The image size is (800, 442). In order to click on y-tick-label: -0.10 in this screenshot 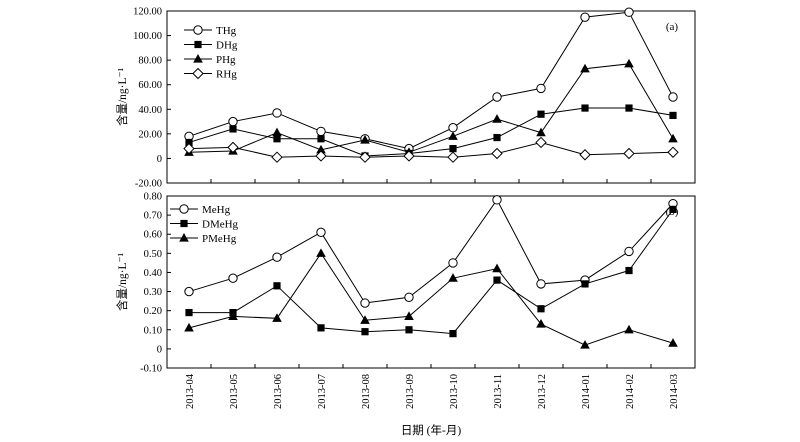, I will do `click(151, 369)`.